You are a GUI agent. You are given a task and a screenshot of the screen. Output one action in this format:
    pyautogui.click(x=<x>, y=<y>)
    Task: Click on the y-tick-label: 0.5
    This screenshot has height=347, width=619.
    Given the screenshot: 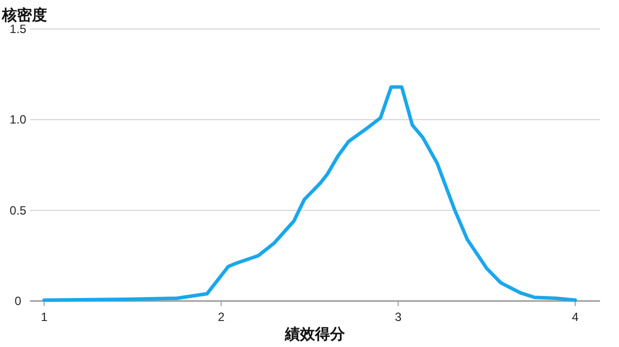 What is the action you would take?
    pyautogui.click(x=18, y=210)
    